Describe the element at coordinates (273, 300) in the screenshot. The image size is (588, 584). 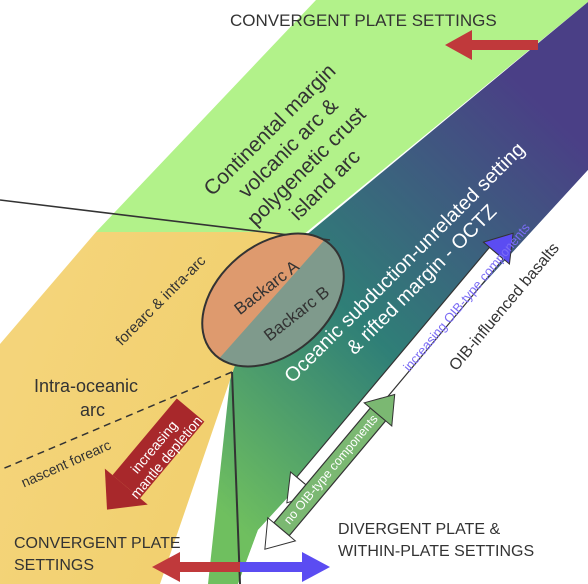
I see `backarc-outline` at that location.